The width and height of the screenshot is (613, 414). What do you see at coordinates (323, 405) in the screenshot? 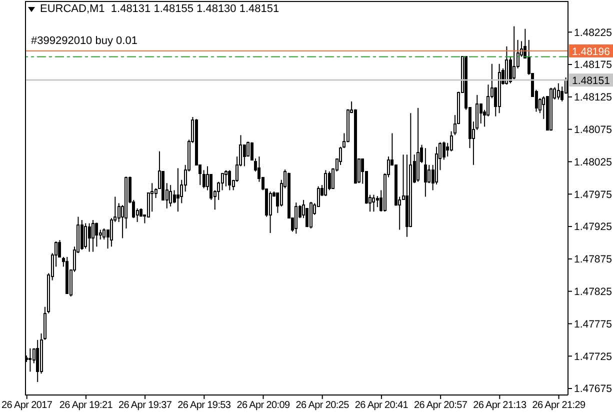
I see `x-tick-label: 26 Apr 20:25` at bounding box center [323, 405].